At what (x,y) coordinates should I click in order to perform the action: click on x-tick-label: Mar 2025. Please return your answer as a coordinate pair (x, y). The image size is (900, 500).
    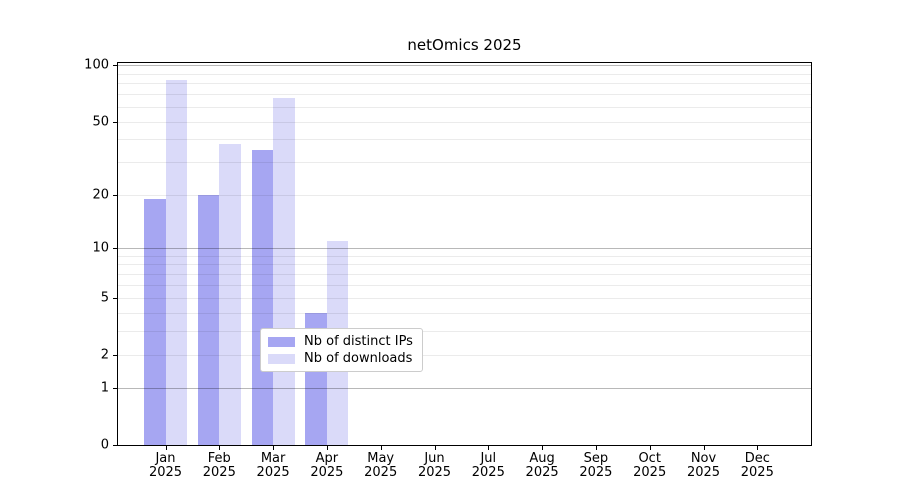
    Looking at the image, I should click on (273, 466).